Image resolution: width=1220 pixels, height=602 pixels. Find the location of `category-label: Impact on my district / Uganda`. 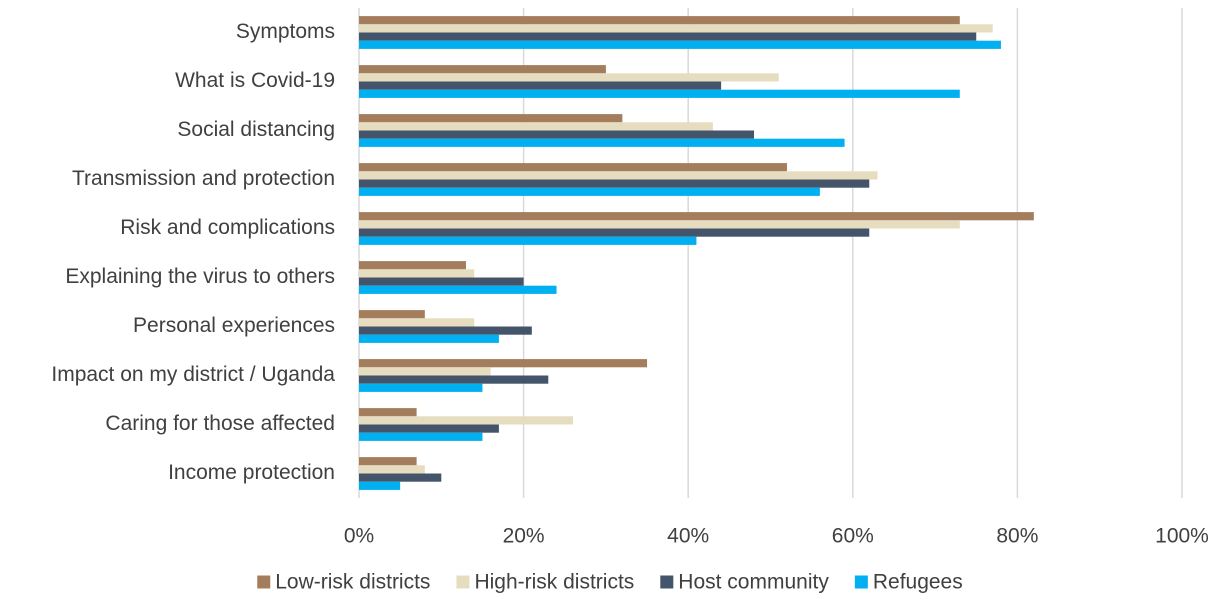

category-label: Impact on my district / Uganda is located at coordinates (193, 374).